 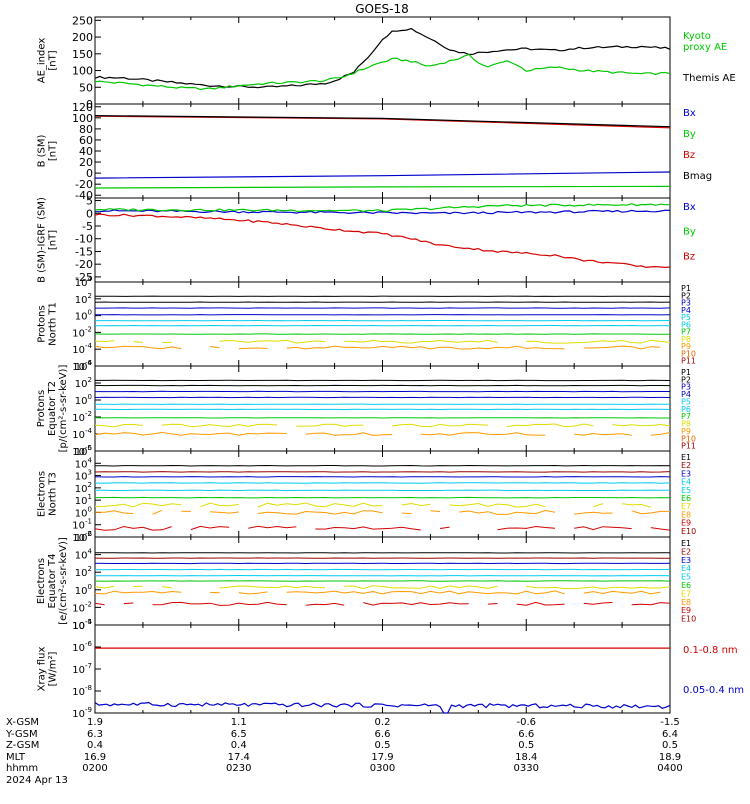 What do you see at coordinates (82, 54) in the screenshot?
I see `y-tick-label: 150` at bounding box center [82, 54].